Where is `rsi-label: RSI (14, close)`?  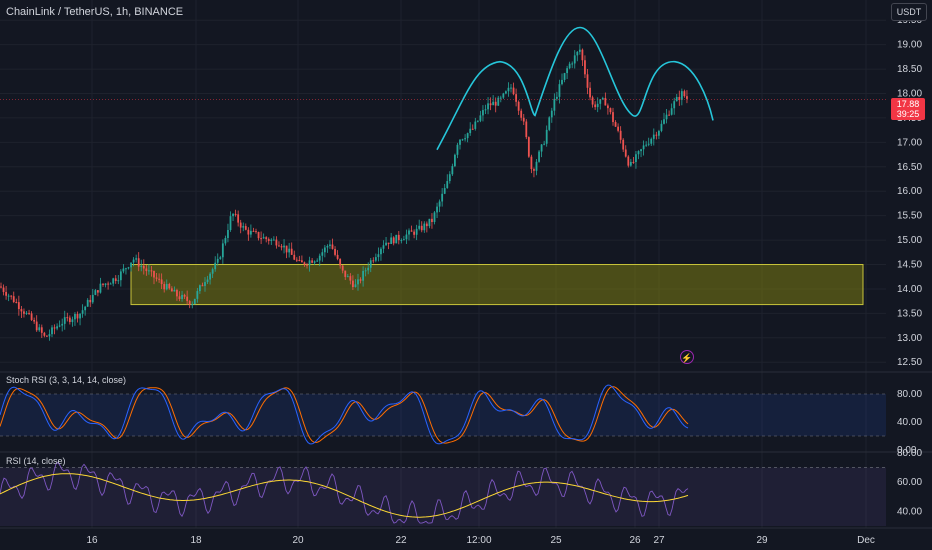 rsi-label: RSI (14, close) is located at coordinates (36, 461).